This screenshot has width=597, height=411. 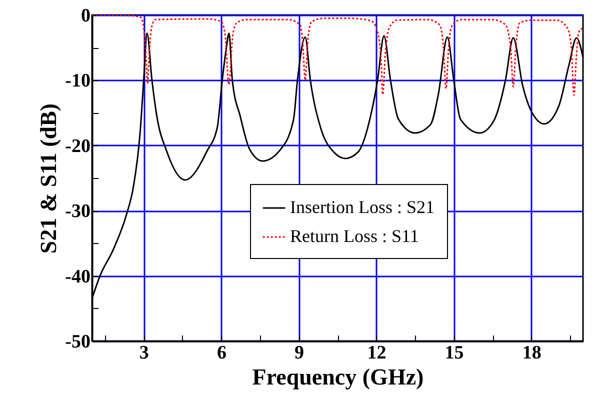 I want to click on y-tick-label: -20, so click(x=77, y=146).